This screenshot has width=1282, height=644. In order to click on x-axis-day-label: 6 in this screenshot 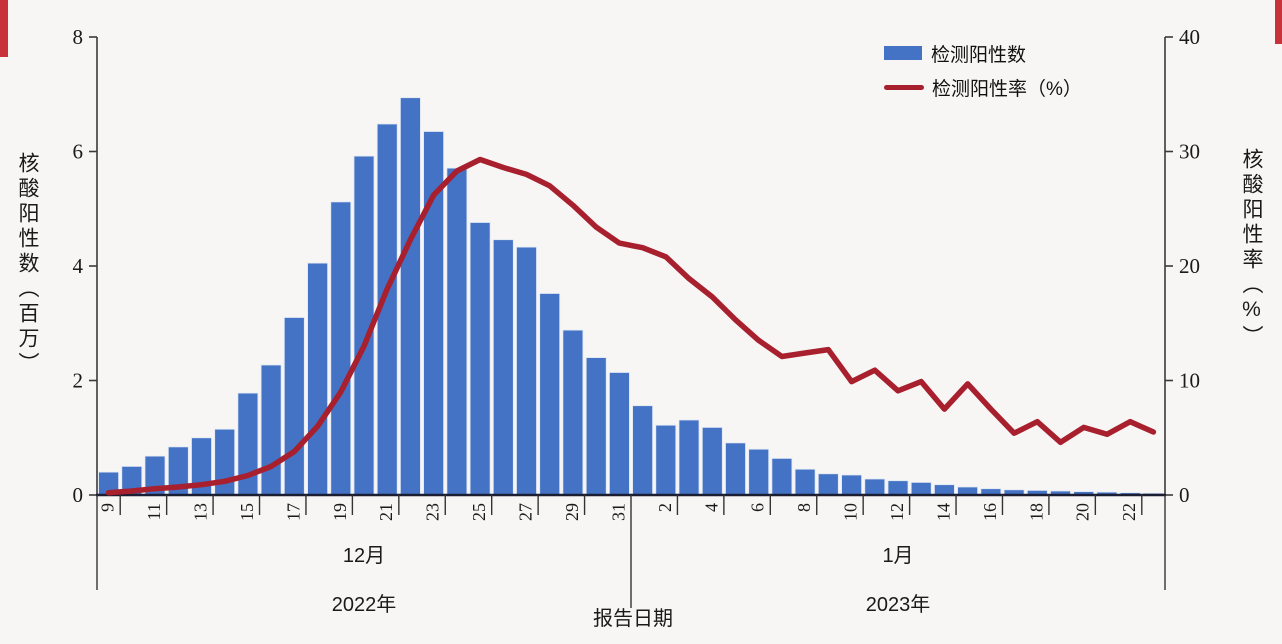, I will do `click(758, 507)`.